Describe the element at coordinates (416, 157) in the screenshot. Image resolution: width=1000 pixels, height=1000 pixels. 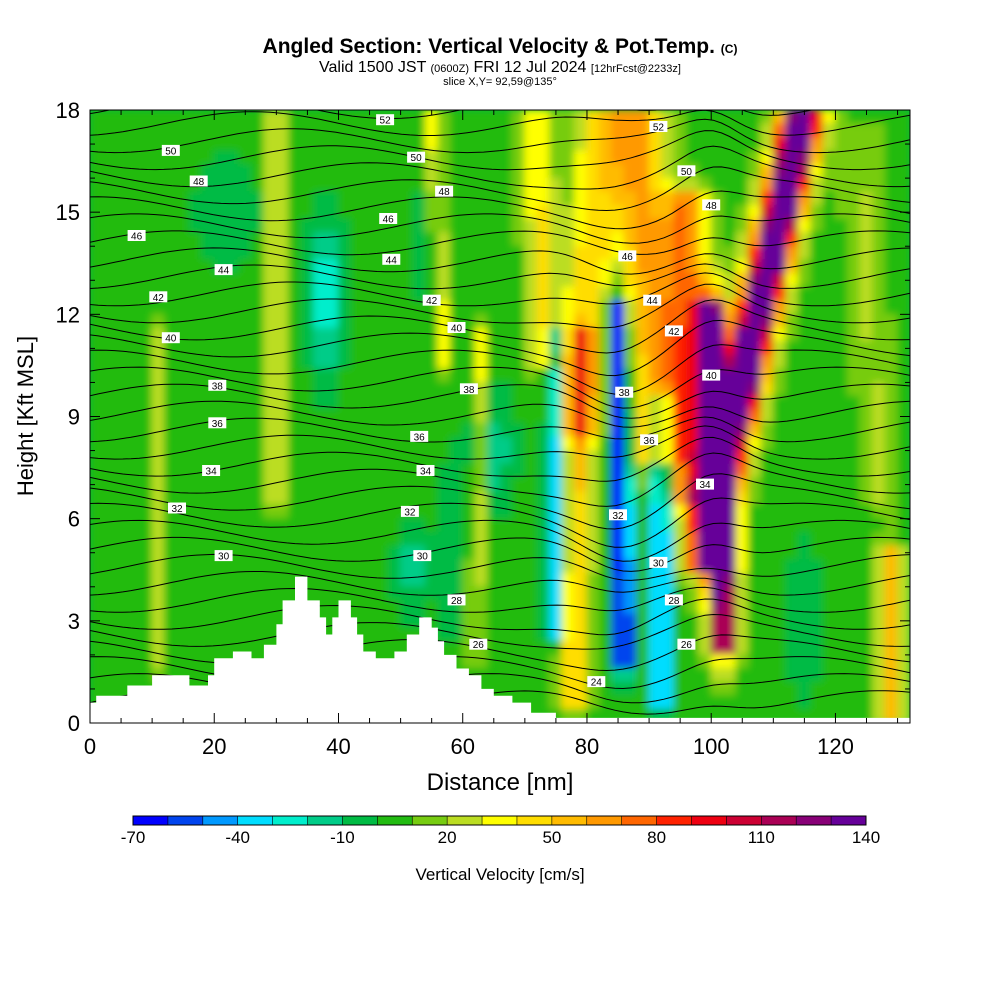
I see `contour-label-box` at that location.